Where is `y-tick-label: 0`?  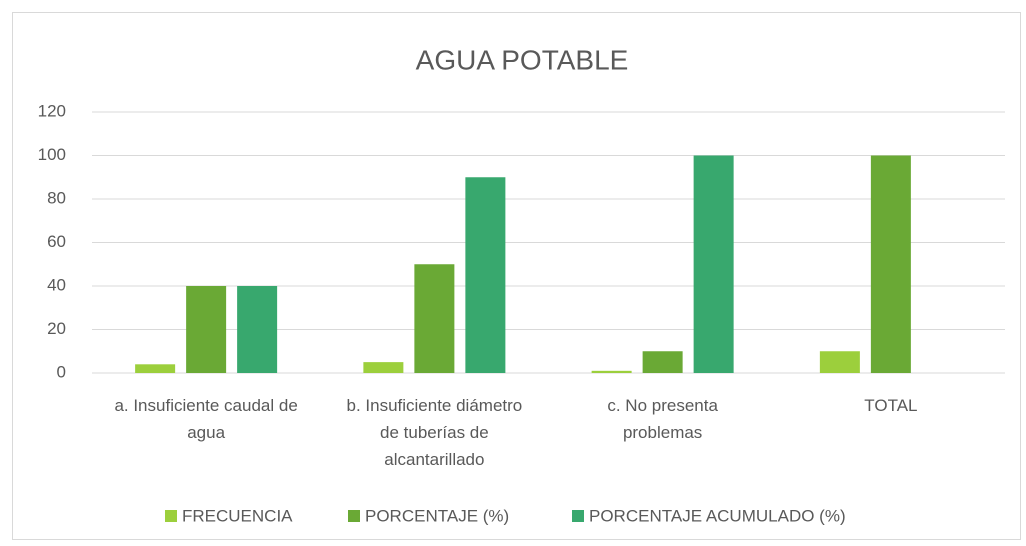 y-tick-label: 0 is located at coordinates (61, 371).